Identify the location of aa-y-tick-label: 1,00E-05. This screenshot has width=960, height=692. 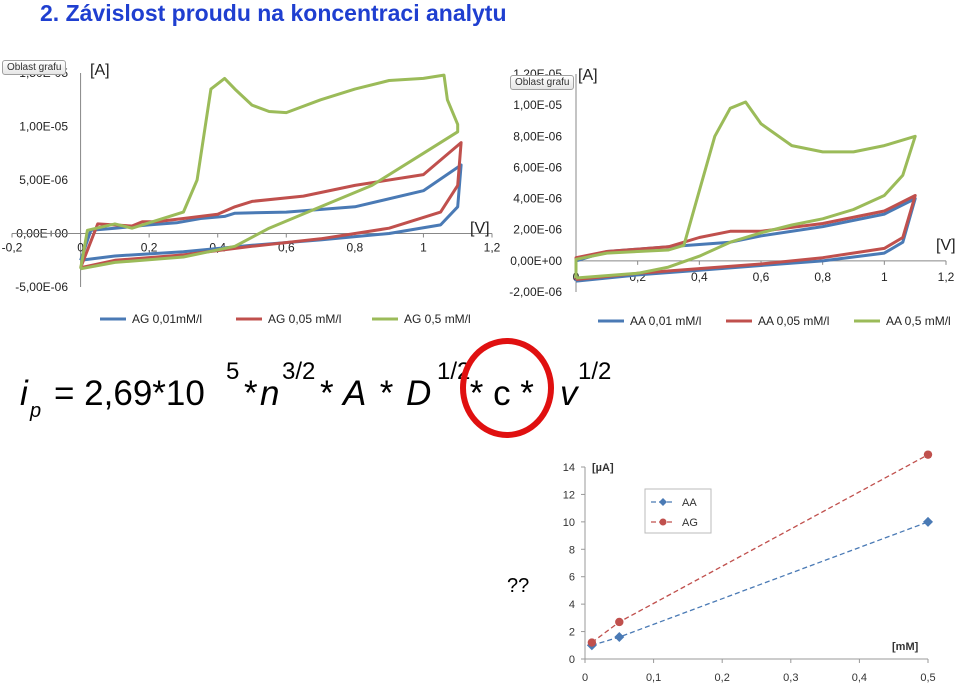
(537, 105).